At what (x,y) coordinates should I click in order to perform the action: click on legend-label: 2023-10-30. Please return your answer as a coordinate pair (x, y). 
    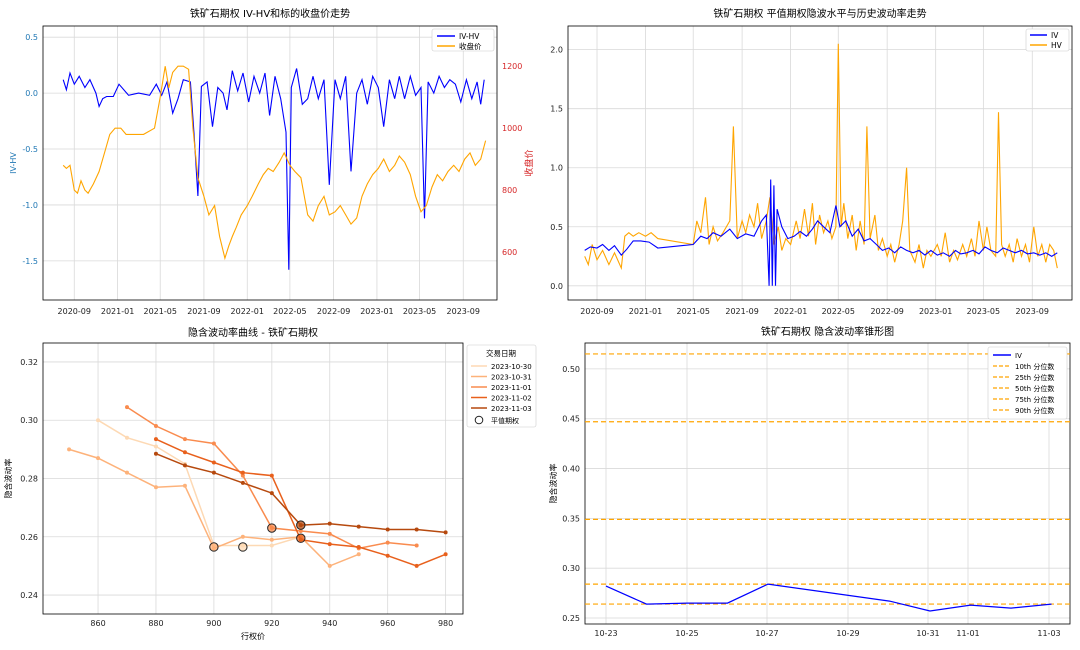
    Looking at the image, I should click on (511, 367).